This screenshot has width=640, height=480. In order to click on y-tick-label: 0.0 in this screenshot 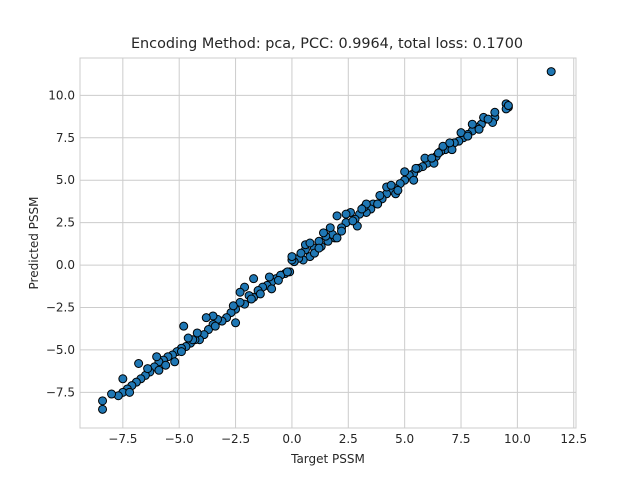, I will do `click(65, 265)`.